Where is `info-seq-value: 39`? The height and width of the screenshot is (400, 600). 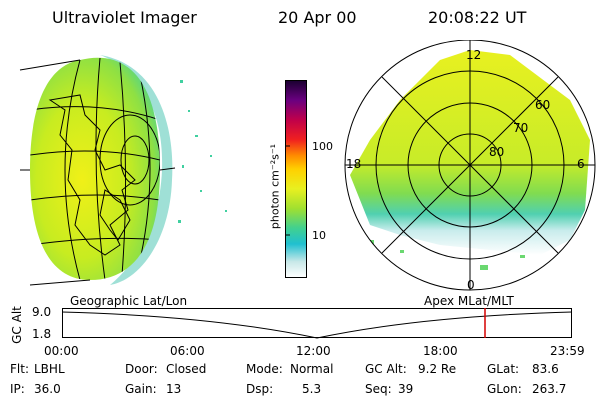 info-seq-value: 39 is located at coordinates (406, 389).